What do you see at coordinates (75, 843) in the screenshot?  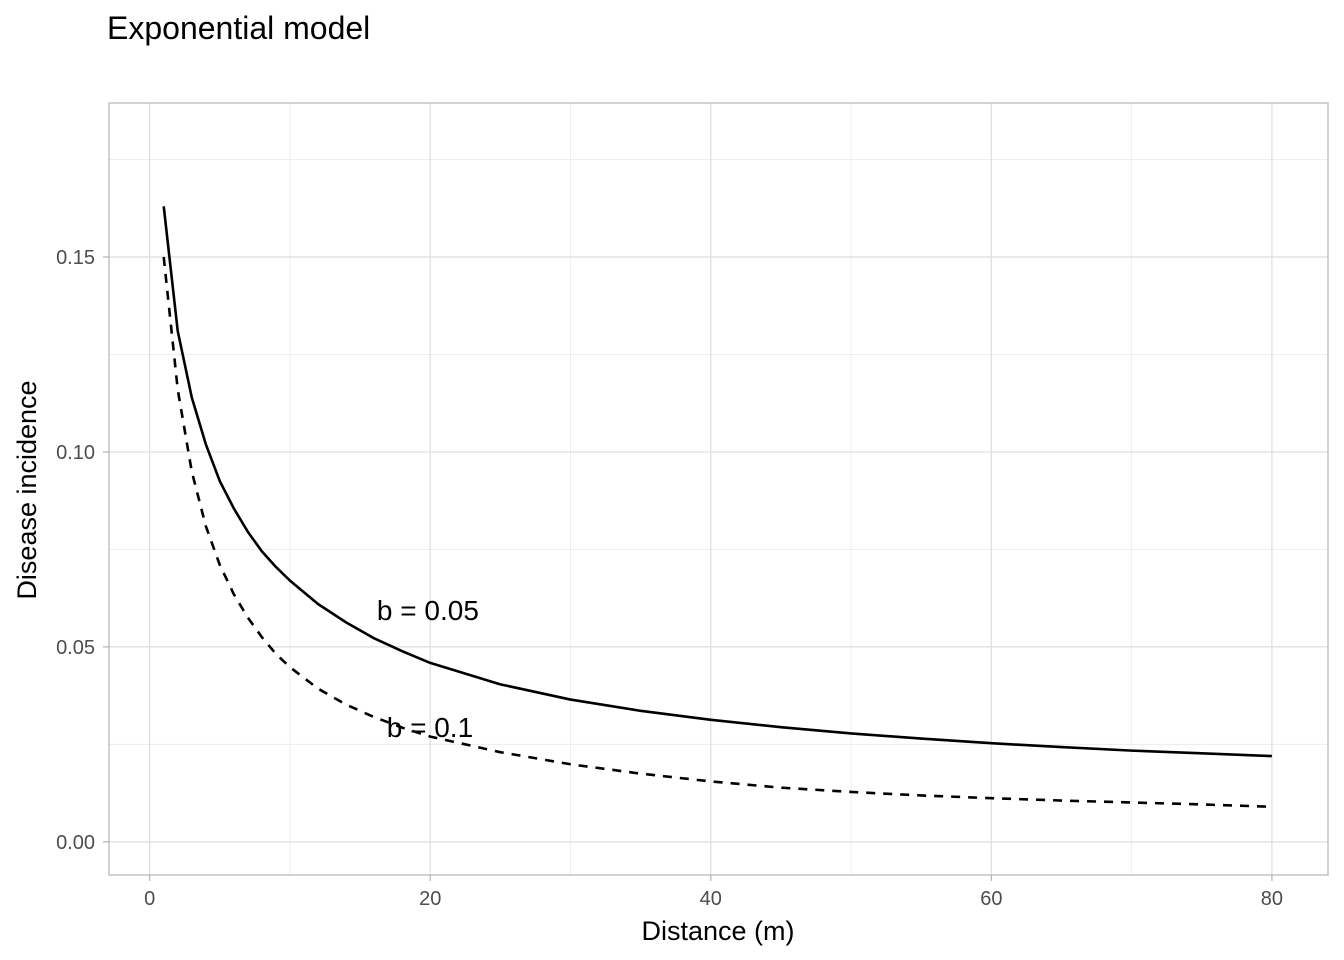 I see `y-tick-label: 0.00` at bounding box center [75, 843].